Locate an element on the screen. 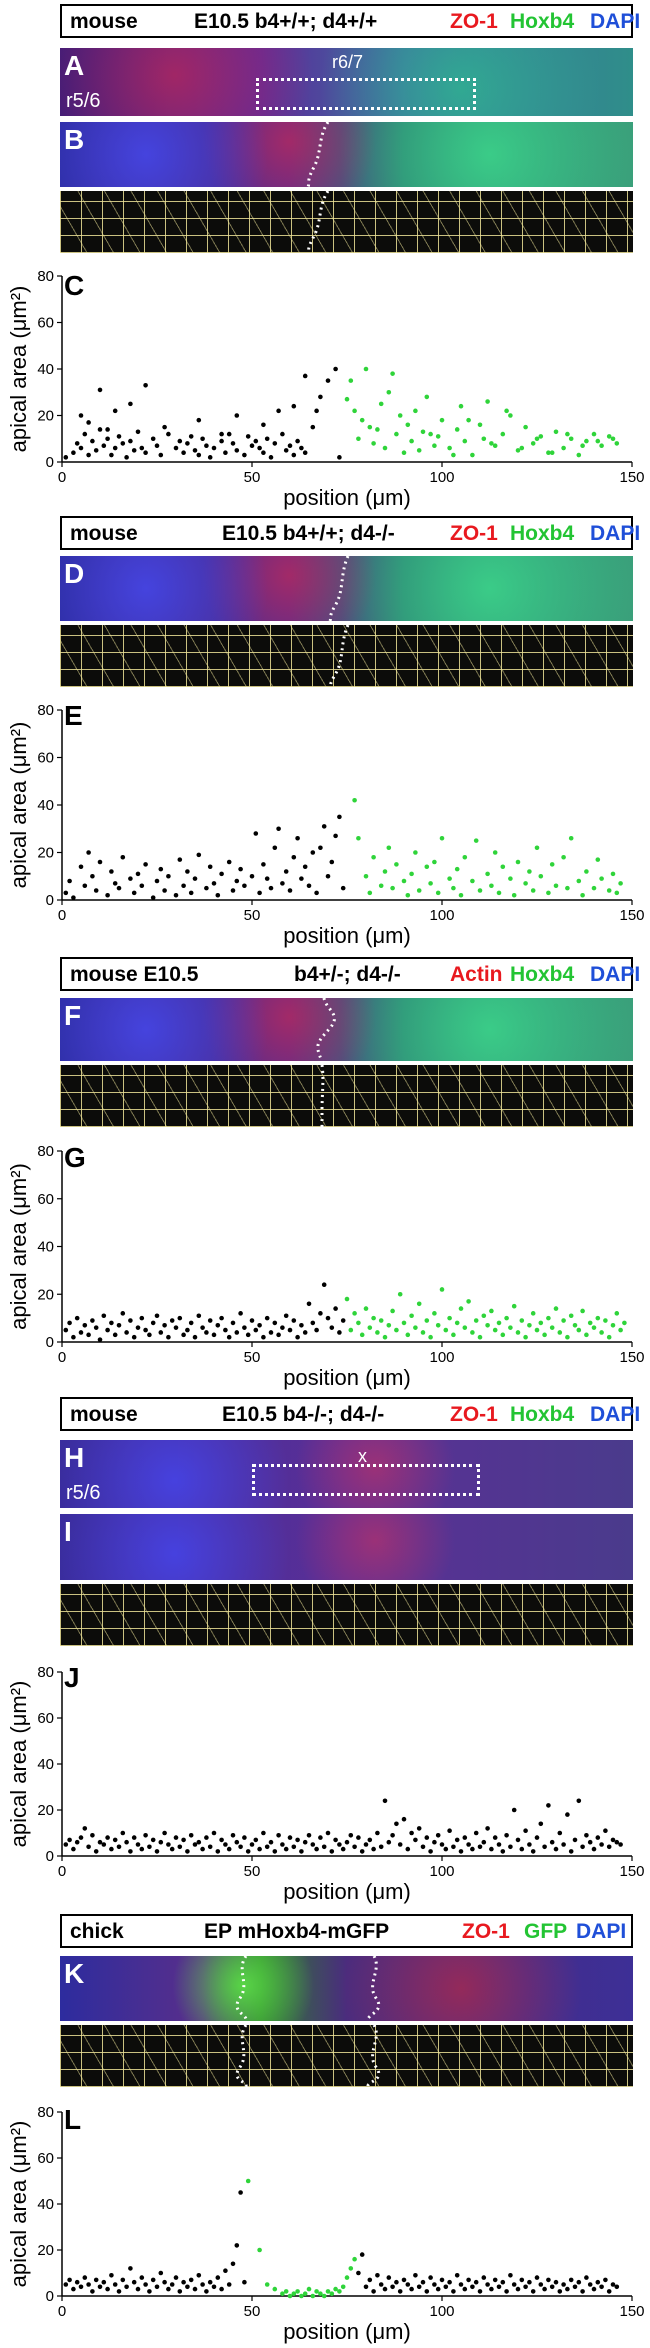 Image resolution: width=650 pixels, height=2348 pixels. y-tick-label: 60 is located at coordinates (45, 2158).